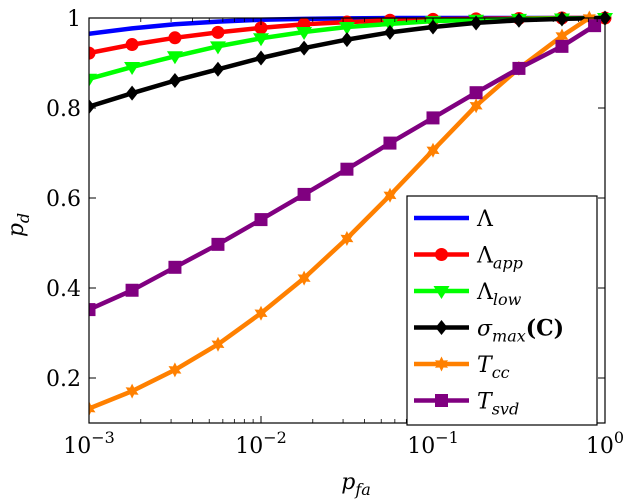 The image size is (626, 500). I want to click on x-tick-label: 10⁻³, so click(89, 443).